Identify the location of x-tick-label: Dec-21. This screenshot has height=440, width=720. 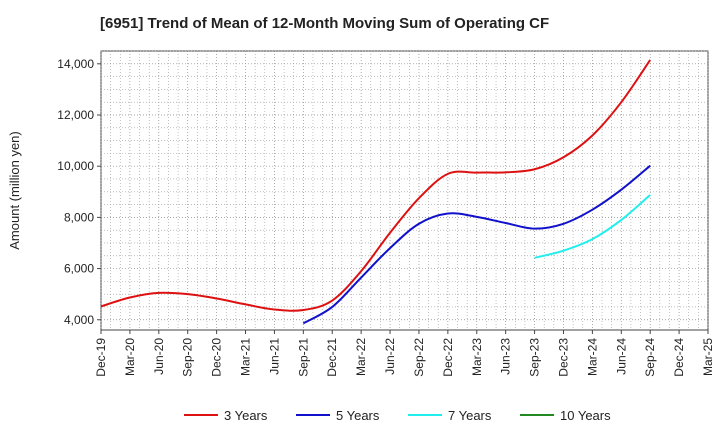
(332, 357).